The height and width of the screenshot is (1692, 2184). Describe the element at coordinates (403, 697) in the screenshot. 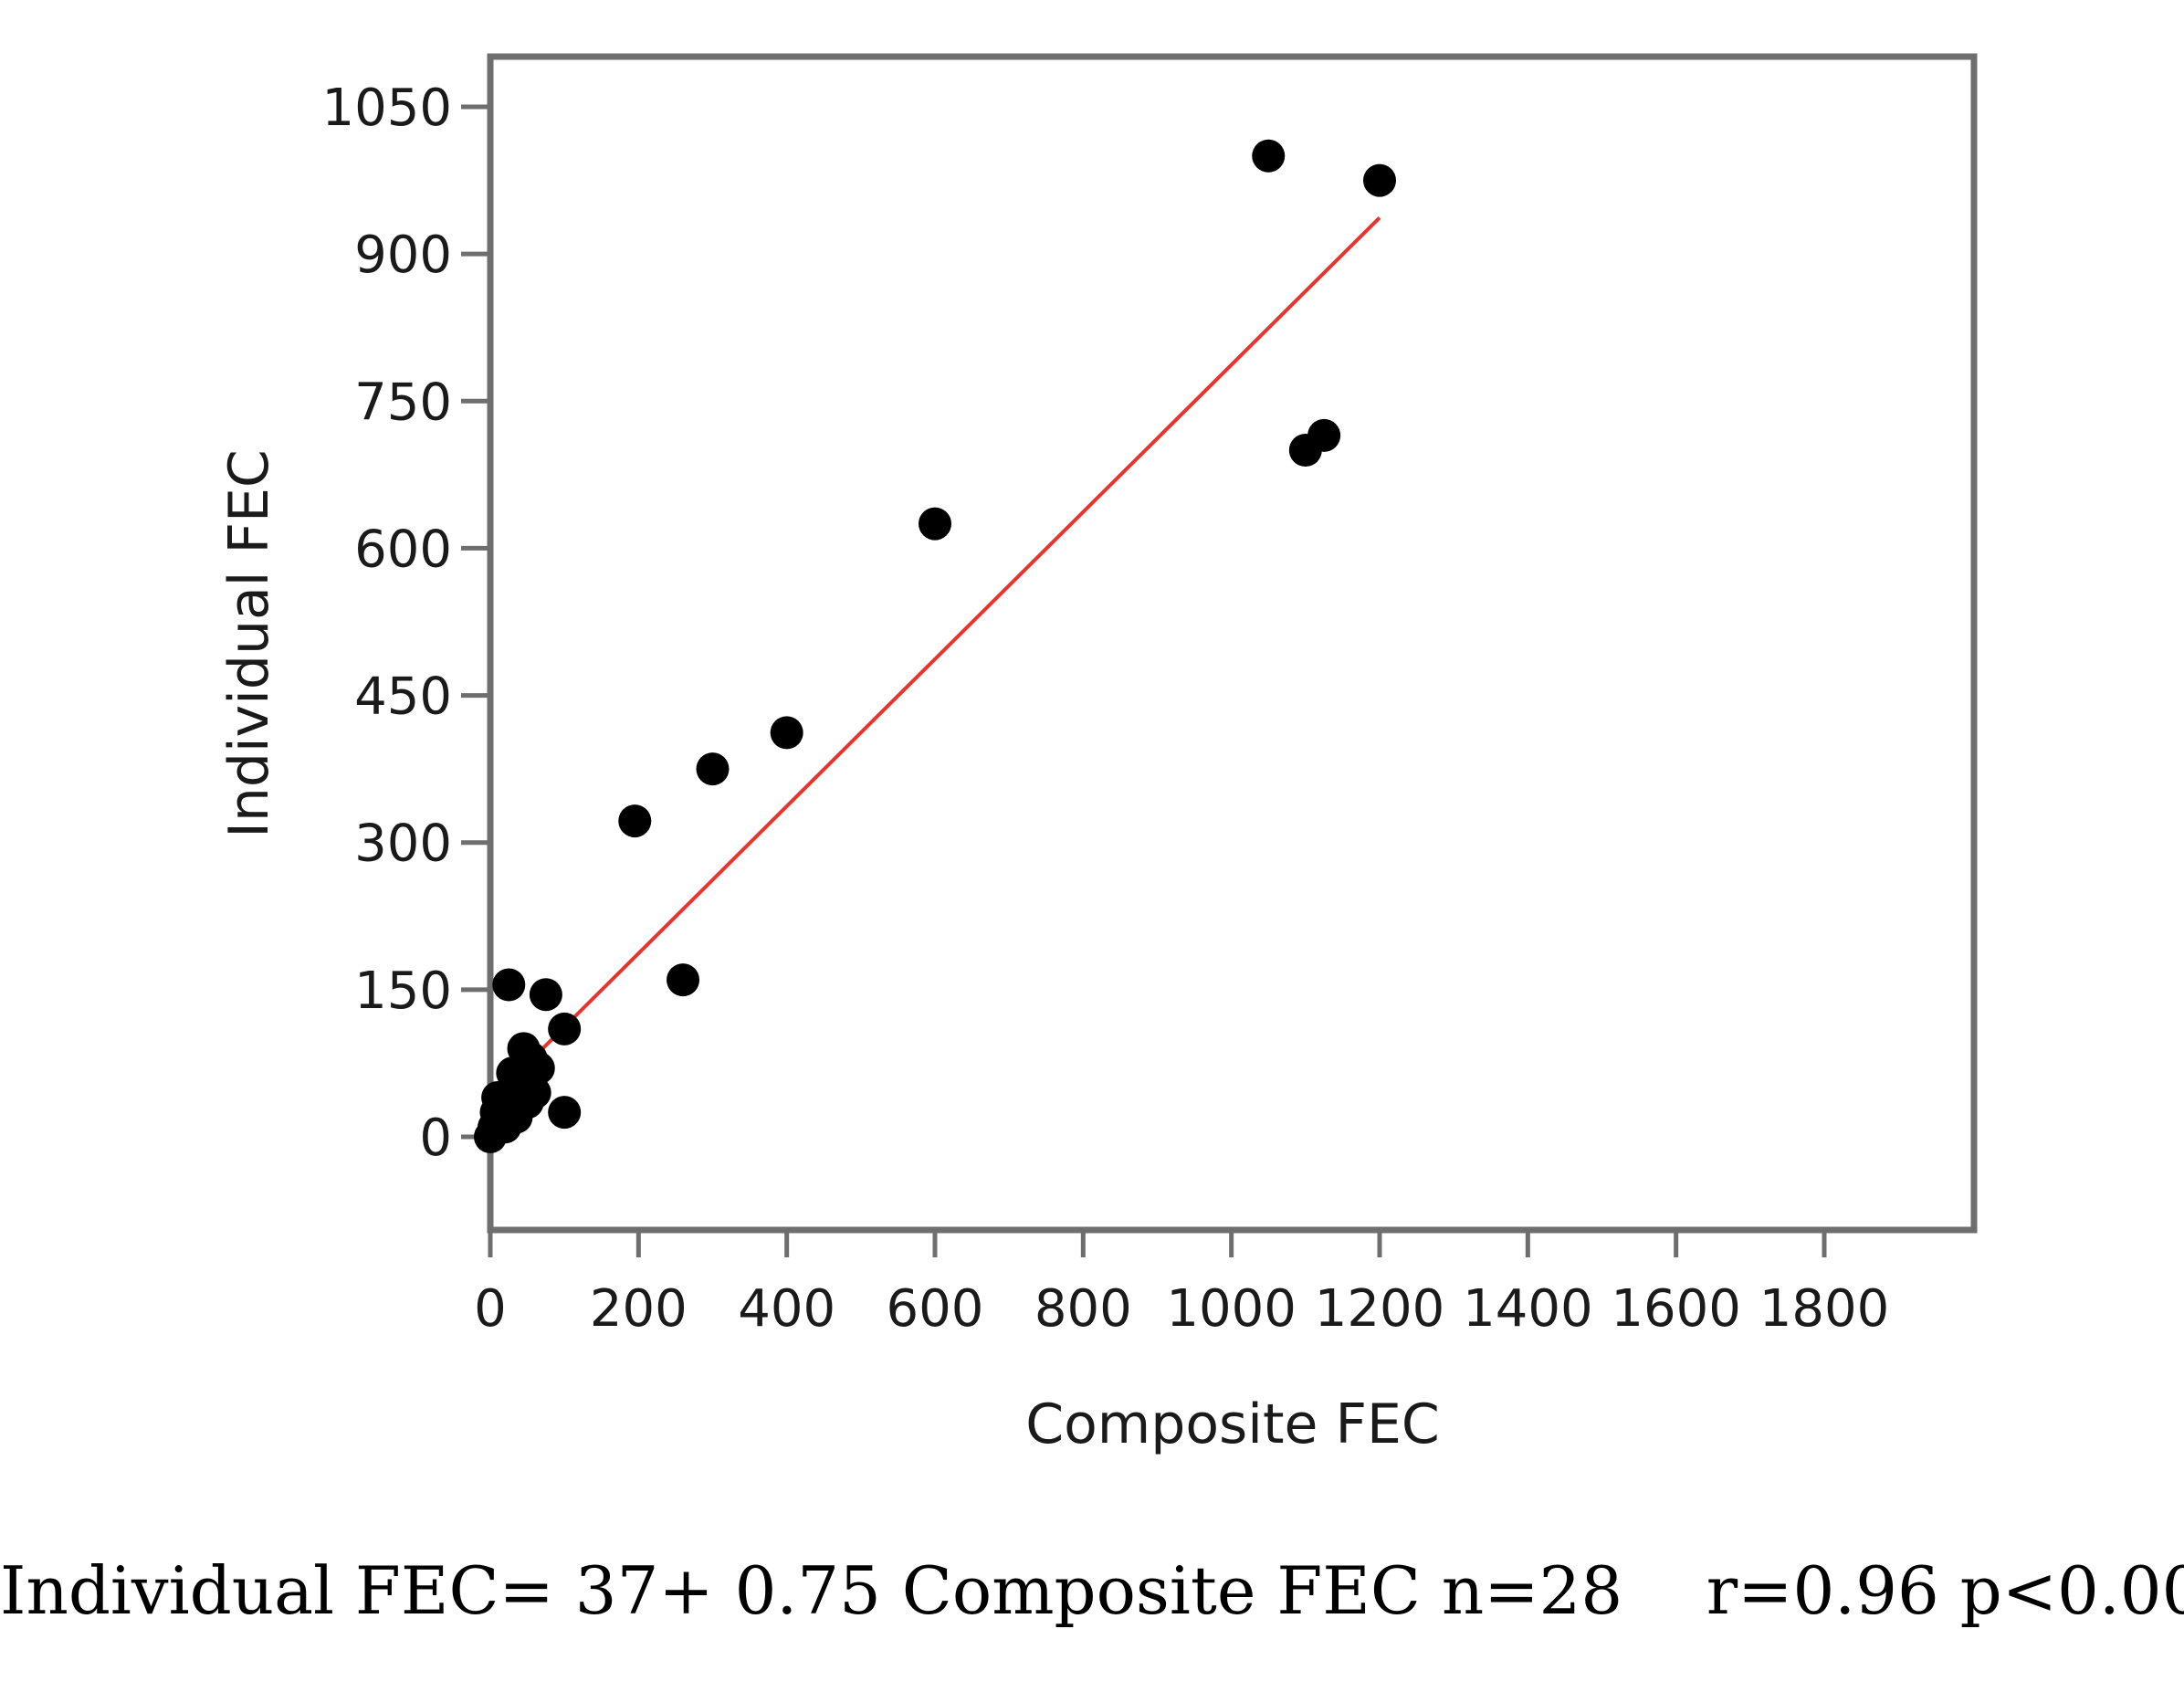

I see `y-tick-label-3: 450` at that location.